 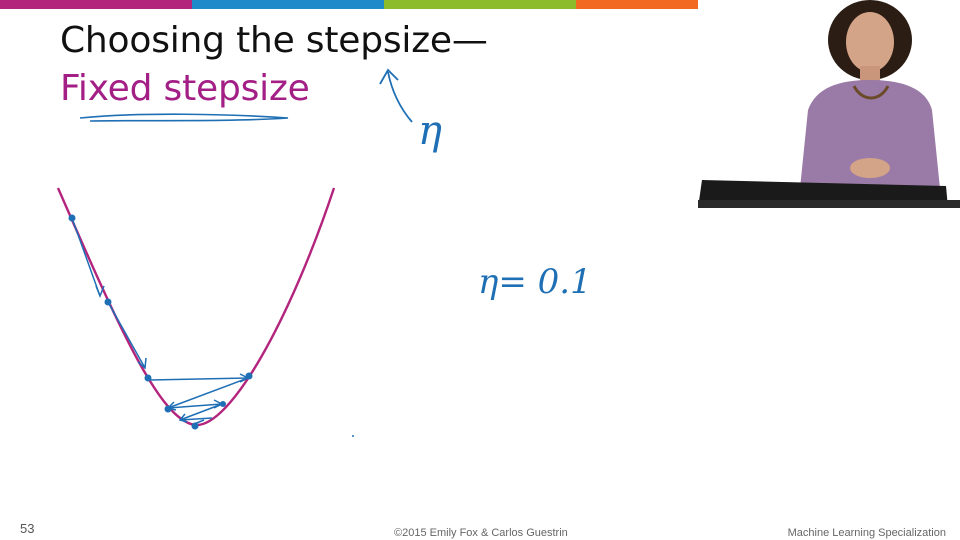 I want to click on eta-value-annotation: η= 0.1, so click(x=535, y=282).